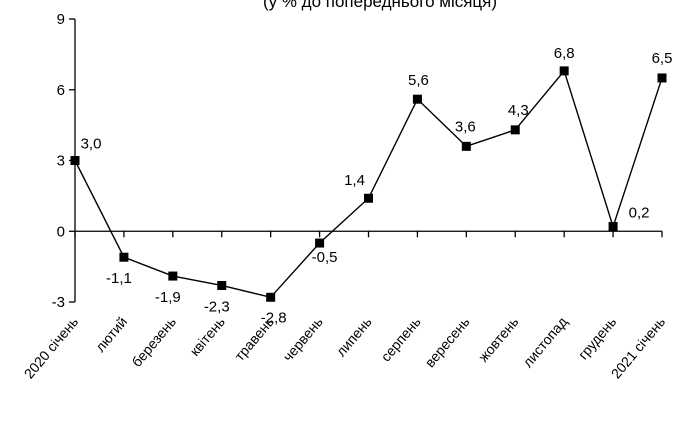 This screenshot has height=425, width=679. Describe the element at coordinates (564, 53) in the screenshot. I see `data-label: 6,8` at that location.